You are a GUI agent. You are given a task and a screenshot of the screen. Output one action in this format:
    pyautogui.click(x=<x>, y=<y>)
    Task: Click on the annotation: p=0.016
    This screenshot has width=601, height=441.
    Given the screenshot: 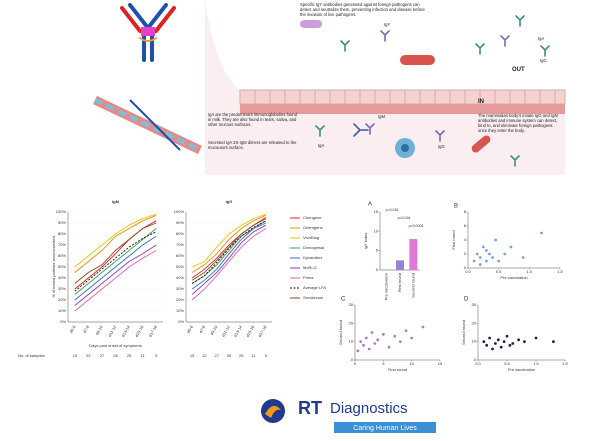 What is the action you would take?
    pyautogui.click(x=392, y=210)
    